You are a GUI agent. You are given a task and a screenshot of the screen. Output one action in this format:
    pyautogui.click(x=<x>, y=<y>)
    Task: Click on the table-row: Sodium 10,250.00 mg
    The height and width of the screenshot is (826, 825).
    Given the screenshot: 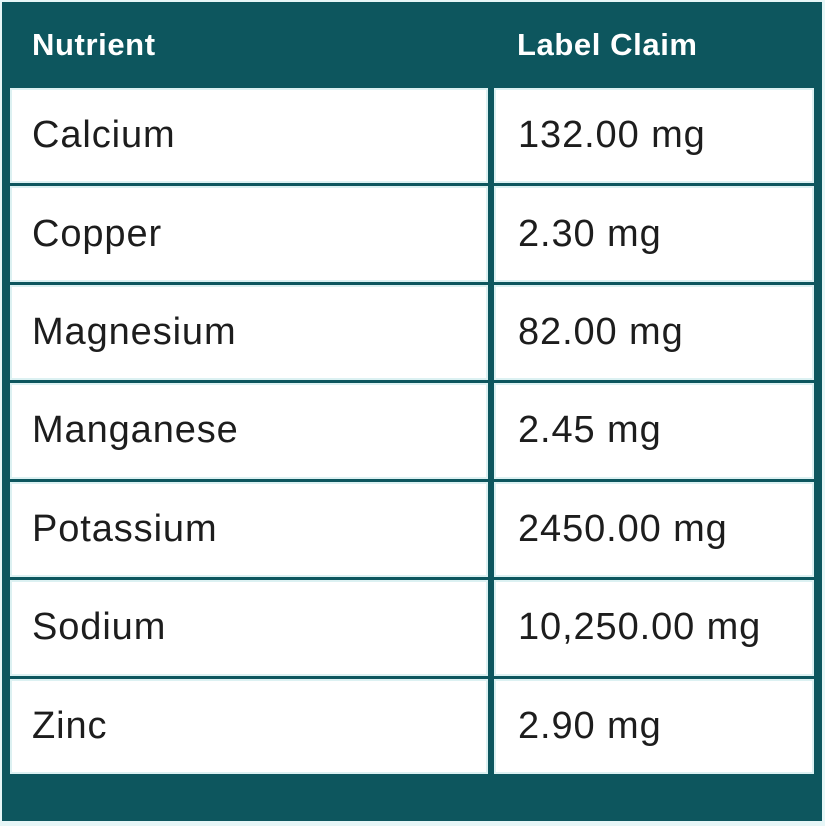 What is the action you would take?
    pyautogui.click(x=412, y=628)
    